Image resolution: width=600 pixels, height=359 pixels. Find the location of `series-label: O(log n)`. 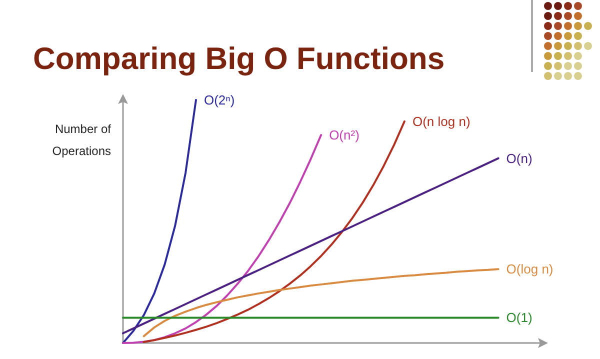

series-label: O(log n) is located at coordinates (530, 269).